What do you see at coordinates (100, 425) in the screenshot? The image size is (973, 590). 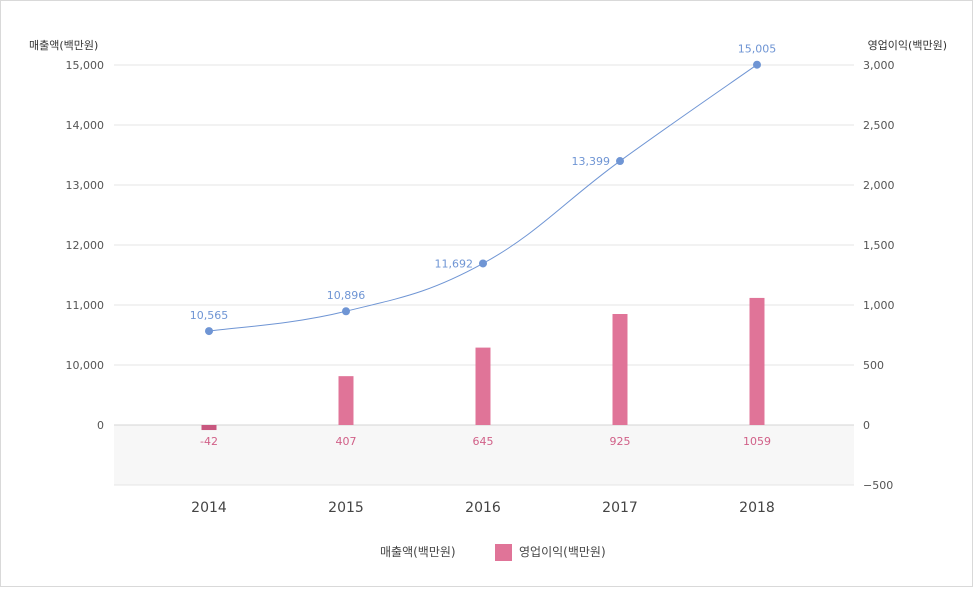 I see `left-tick-label: 0` at bounding box center [100, 425].